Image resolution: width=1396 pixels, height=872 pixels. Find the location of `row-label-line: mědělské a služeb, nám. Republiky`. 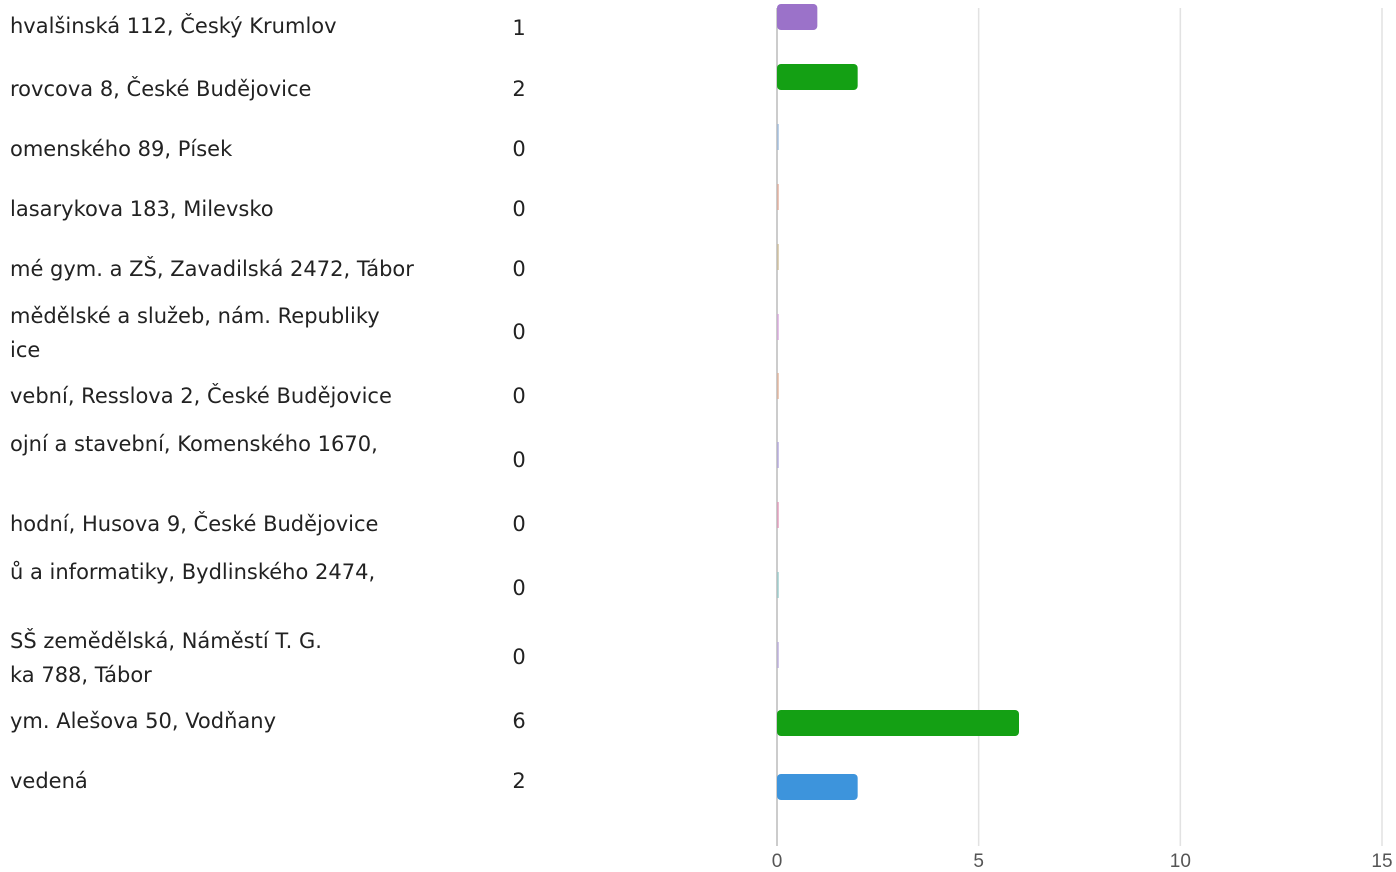

row-label-line: mědělské a služeb, nám. Republiky is located at coordinates (195, 316).